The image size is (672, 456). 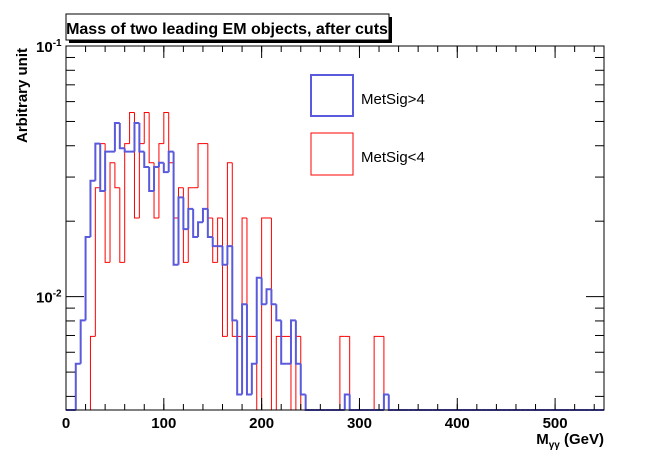 What do you see at coordinates (163, 423) in the screenshot?
I see `x-tick-label: 100` at bounding box center [163, 423].